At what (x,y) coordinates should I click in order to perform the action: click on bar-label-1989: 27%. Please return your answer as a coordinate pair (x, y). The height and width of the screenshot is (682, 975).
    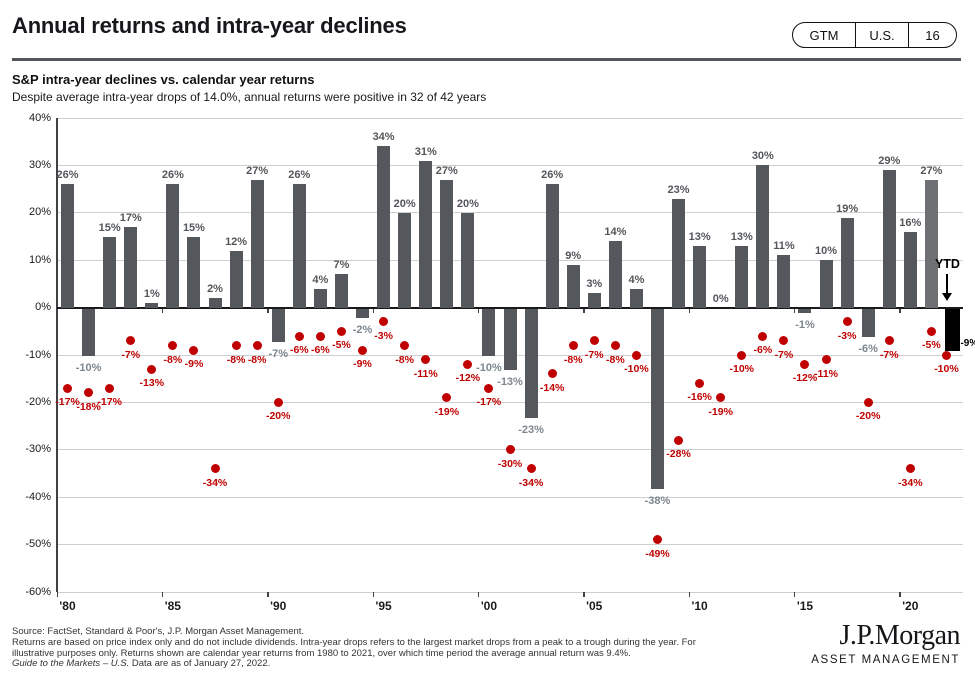
    Looking at the image, I should click on (257, 170).